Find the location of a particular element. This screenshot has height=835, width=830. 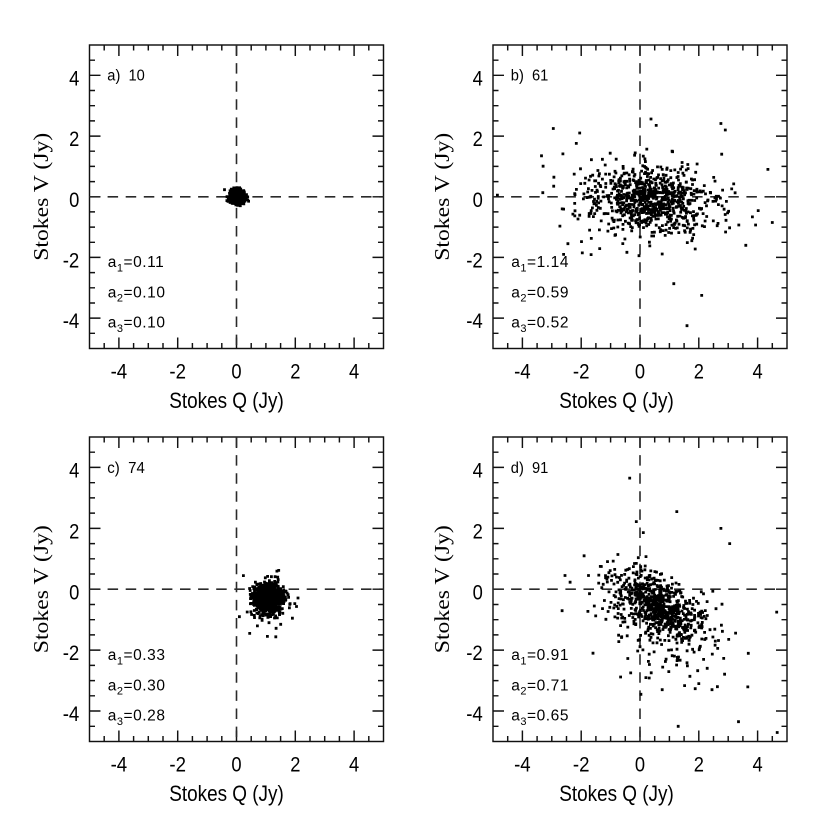

svg-text: a) 10 is located at coordinates (126, 76).